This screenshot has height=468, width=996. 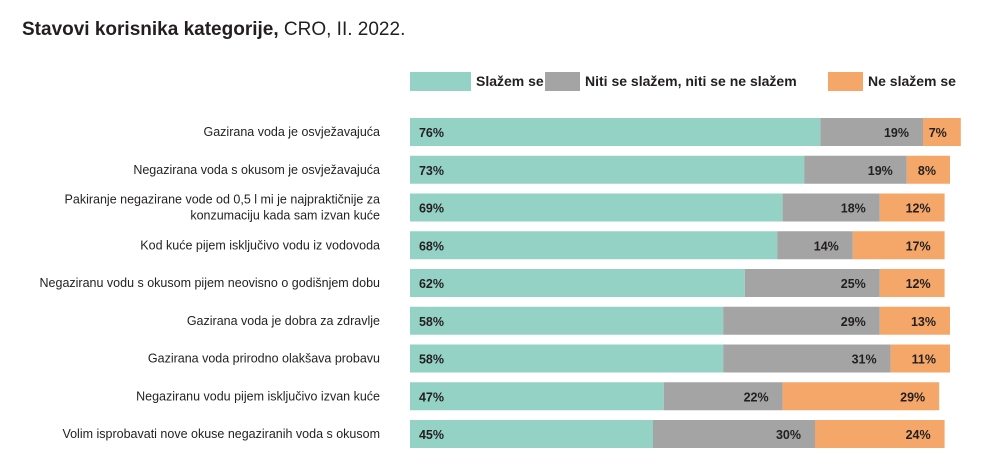 I want to click on data-label-disagree: 17%, so click(x=918, y=246).